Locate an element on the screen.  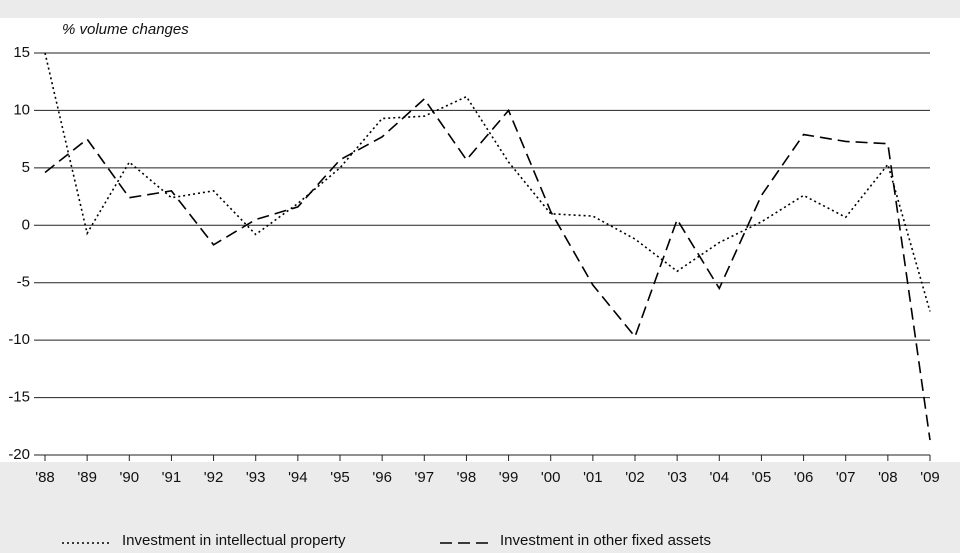
x-tick-label: '97 is located at coordinates (425, 477).